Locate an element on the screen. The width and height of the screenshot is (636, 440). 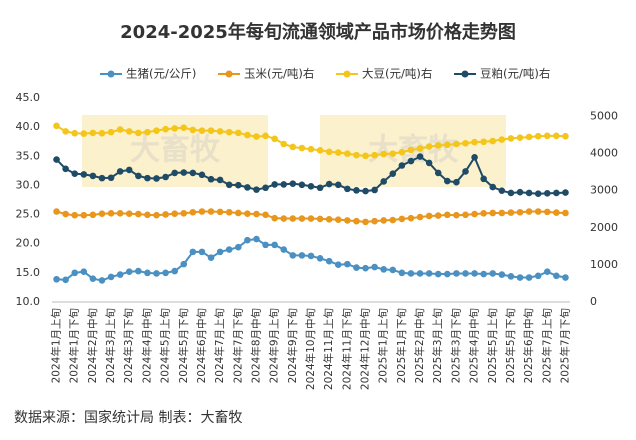
y-tick-label: 20.0 is located at coordinates (28, 243).